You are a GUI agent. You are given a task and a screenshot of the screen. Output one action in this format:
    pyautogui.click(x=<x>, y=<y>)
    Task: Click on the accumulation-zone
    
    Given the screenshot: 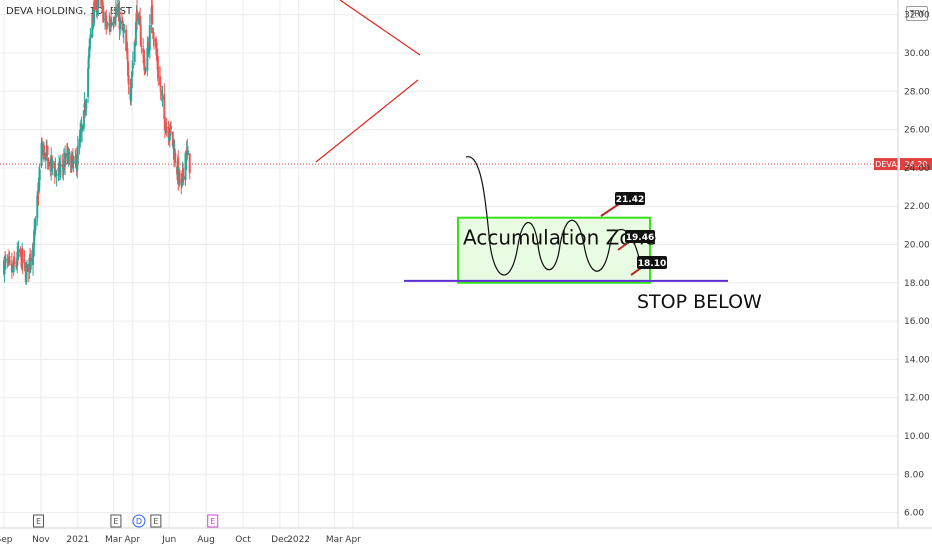 What is the action you would take?
    pyautogui.click(x=554, y=250)
    